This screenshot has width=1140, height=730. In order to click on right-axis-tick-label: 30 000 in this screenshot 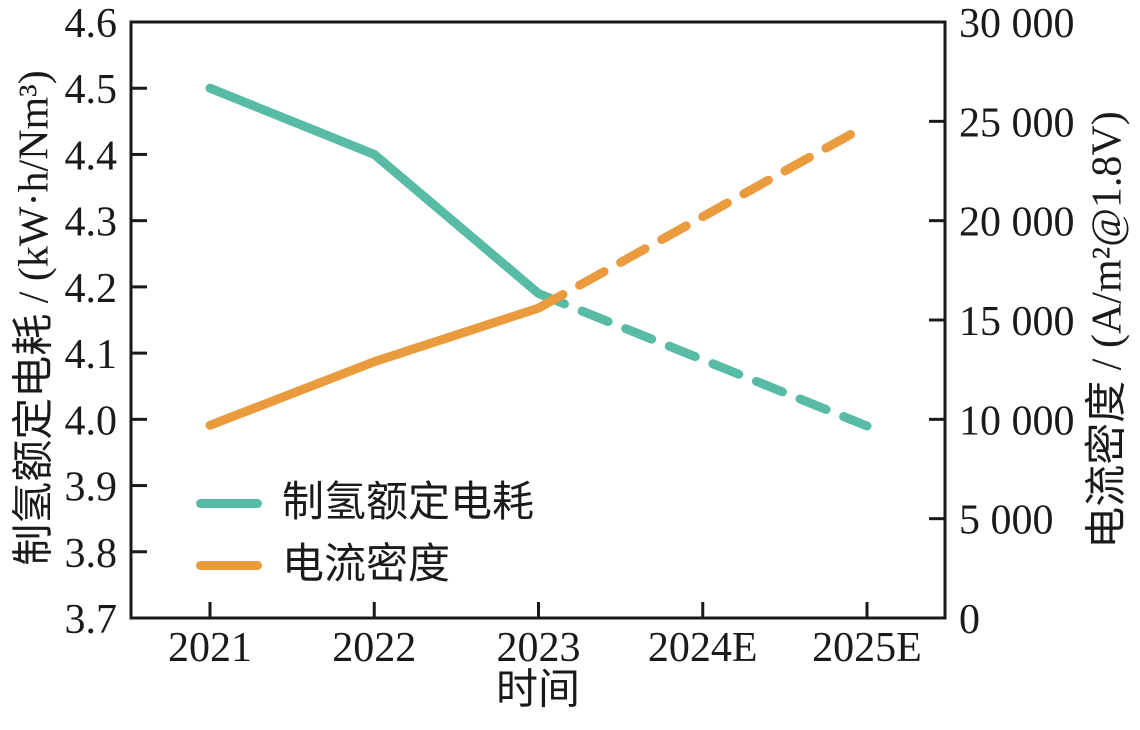, I will do `click(1017, 24)`.